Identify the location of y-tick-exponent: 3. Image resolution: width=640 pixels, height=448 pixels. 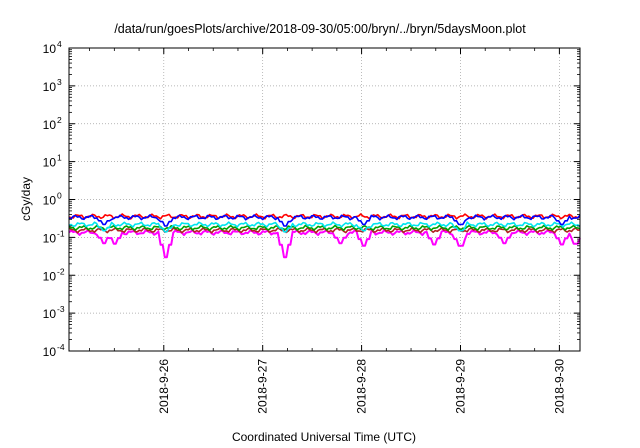
(59, 82).